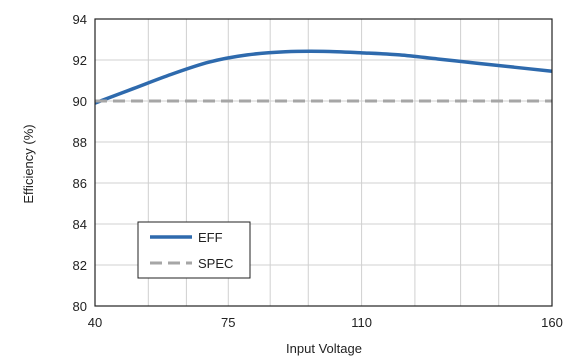 This screenshot has height=358, width=570. Describe the element at coordinates (215, 263) in the screenshot. I see `legend-label-spec: SPEC` at that location.